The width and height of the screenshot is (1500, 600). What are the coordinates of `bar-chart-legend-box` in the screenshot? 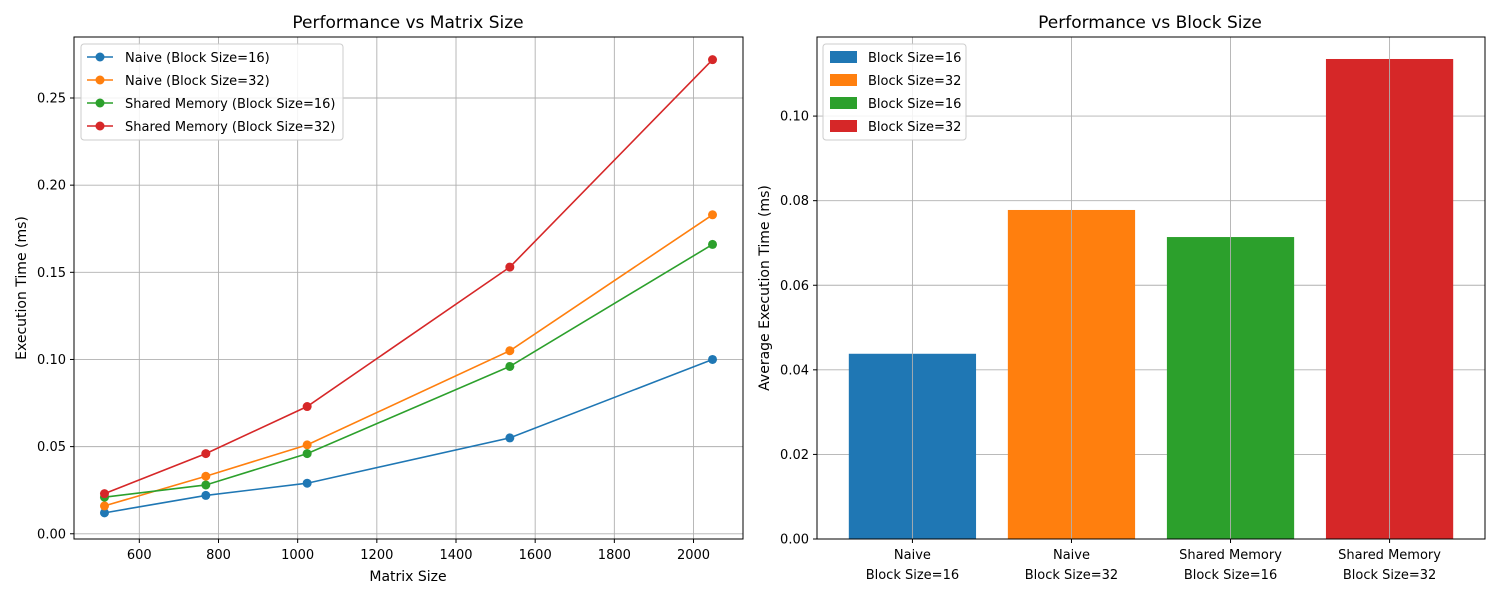 It's located at (894, 92).